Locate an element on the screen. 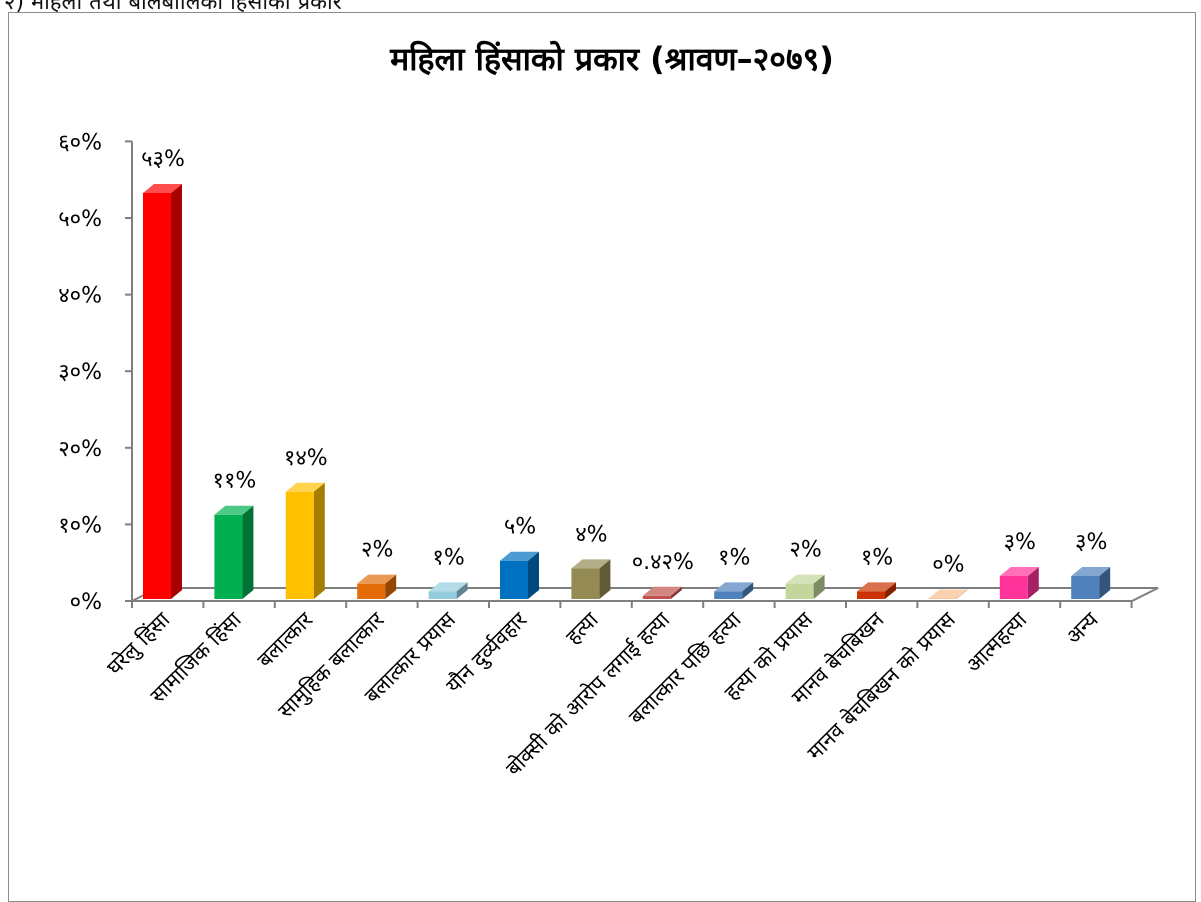  category-label: घरेलु हिंसा is located at coordinates (138, 643).